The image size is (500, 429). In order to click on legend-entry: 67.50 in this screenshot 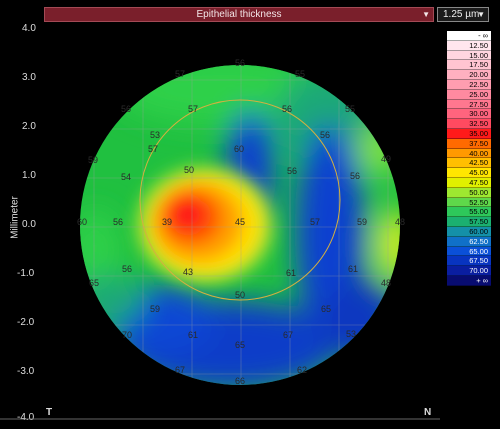, I will do `click(469, 261)`.